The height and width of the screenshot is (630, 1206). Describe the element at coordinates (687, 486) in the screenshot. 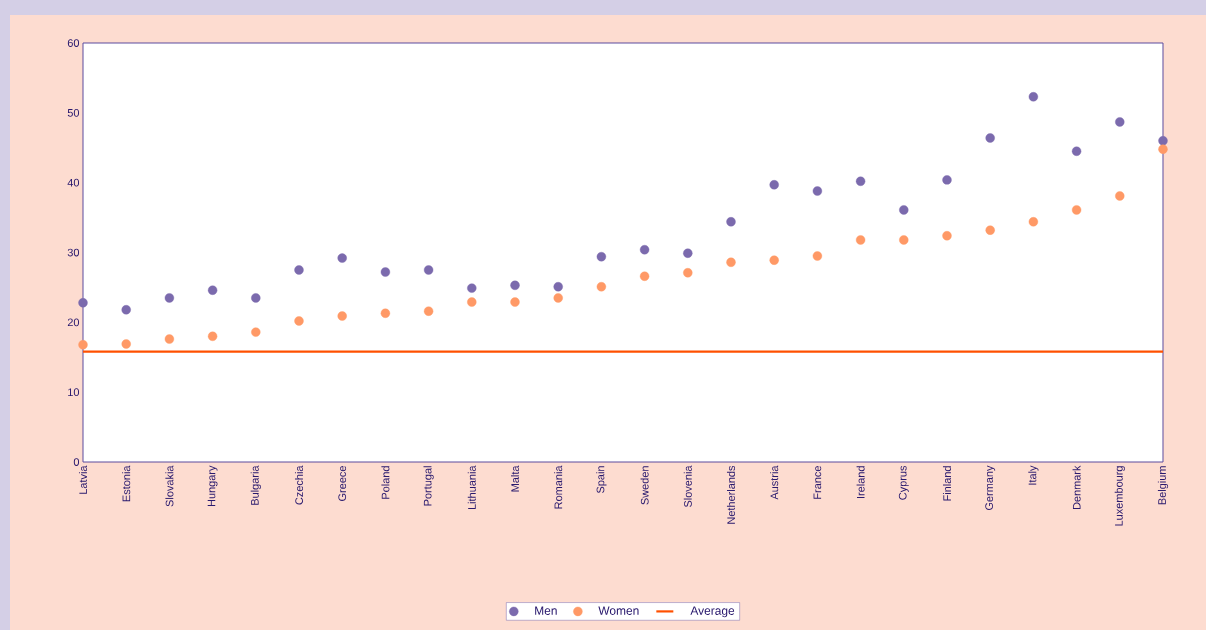

I see `x-tick-label: Slovenia` at that location.